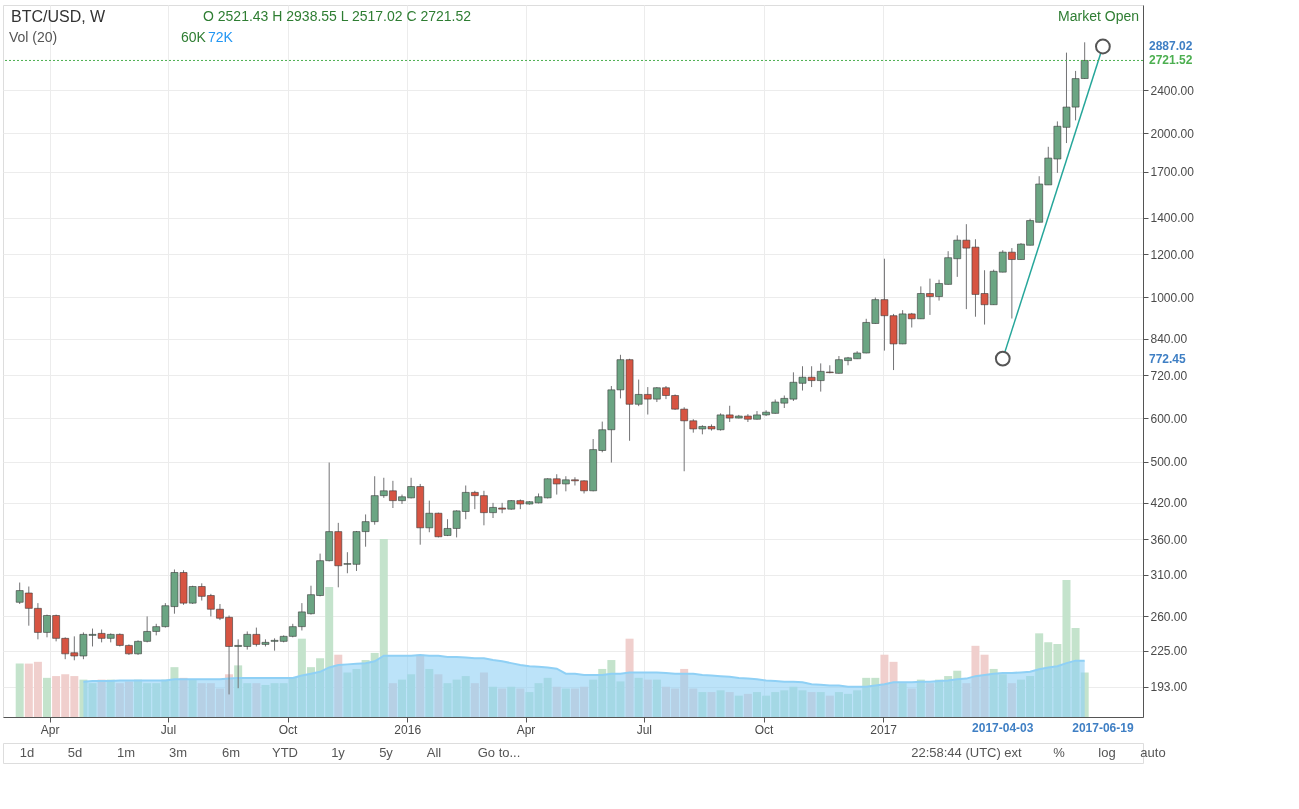 This screenshot has width=1299, height=809. Describe the element at coordinates (1153, 752) in the screenshot. I see `text: auto` at that location.